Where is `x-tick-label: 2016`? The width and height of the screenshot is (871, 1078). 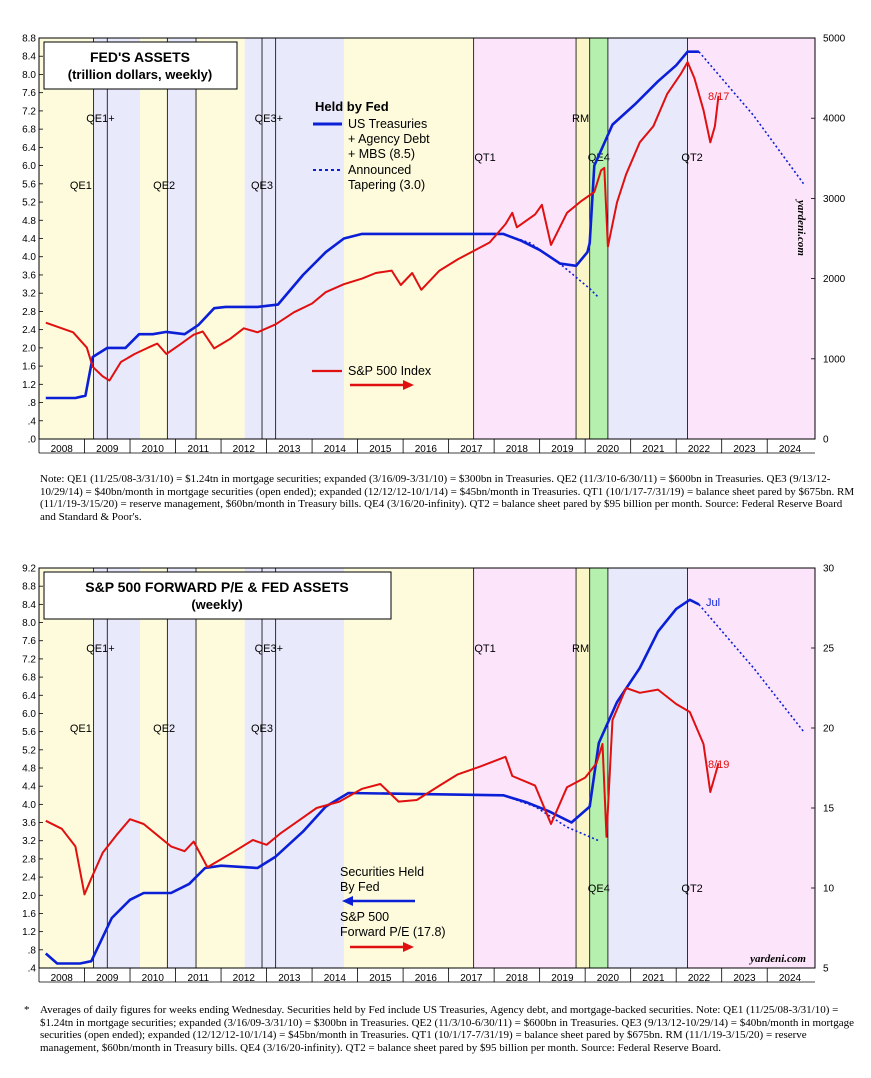 x-tick-label: 2016 is located at coordinates (426, 449).